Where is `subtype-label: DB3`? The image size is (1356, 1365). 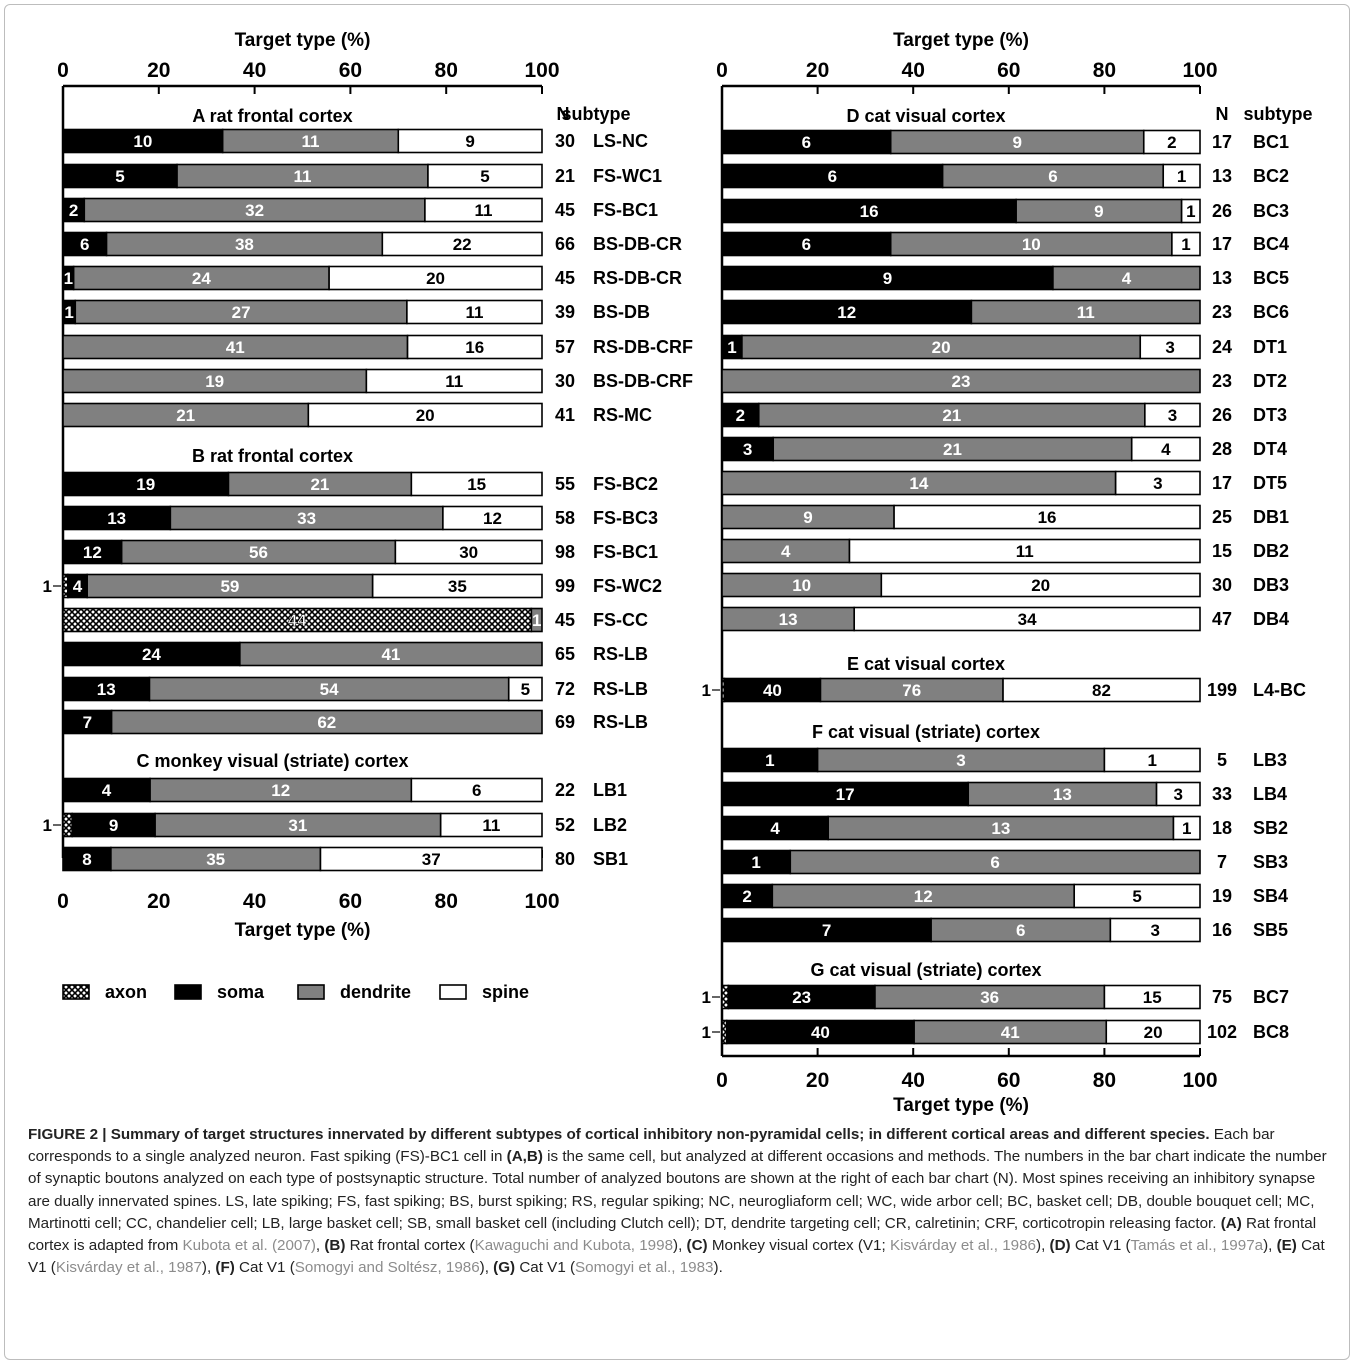
subtype-label: DB3 is located at coordinates (1271, 585).